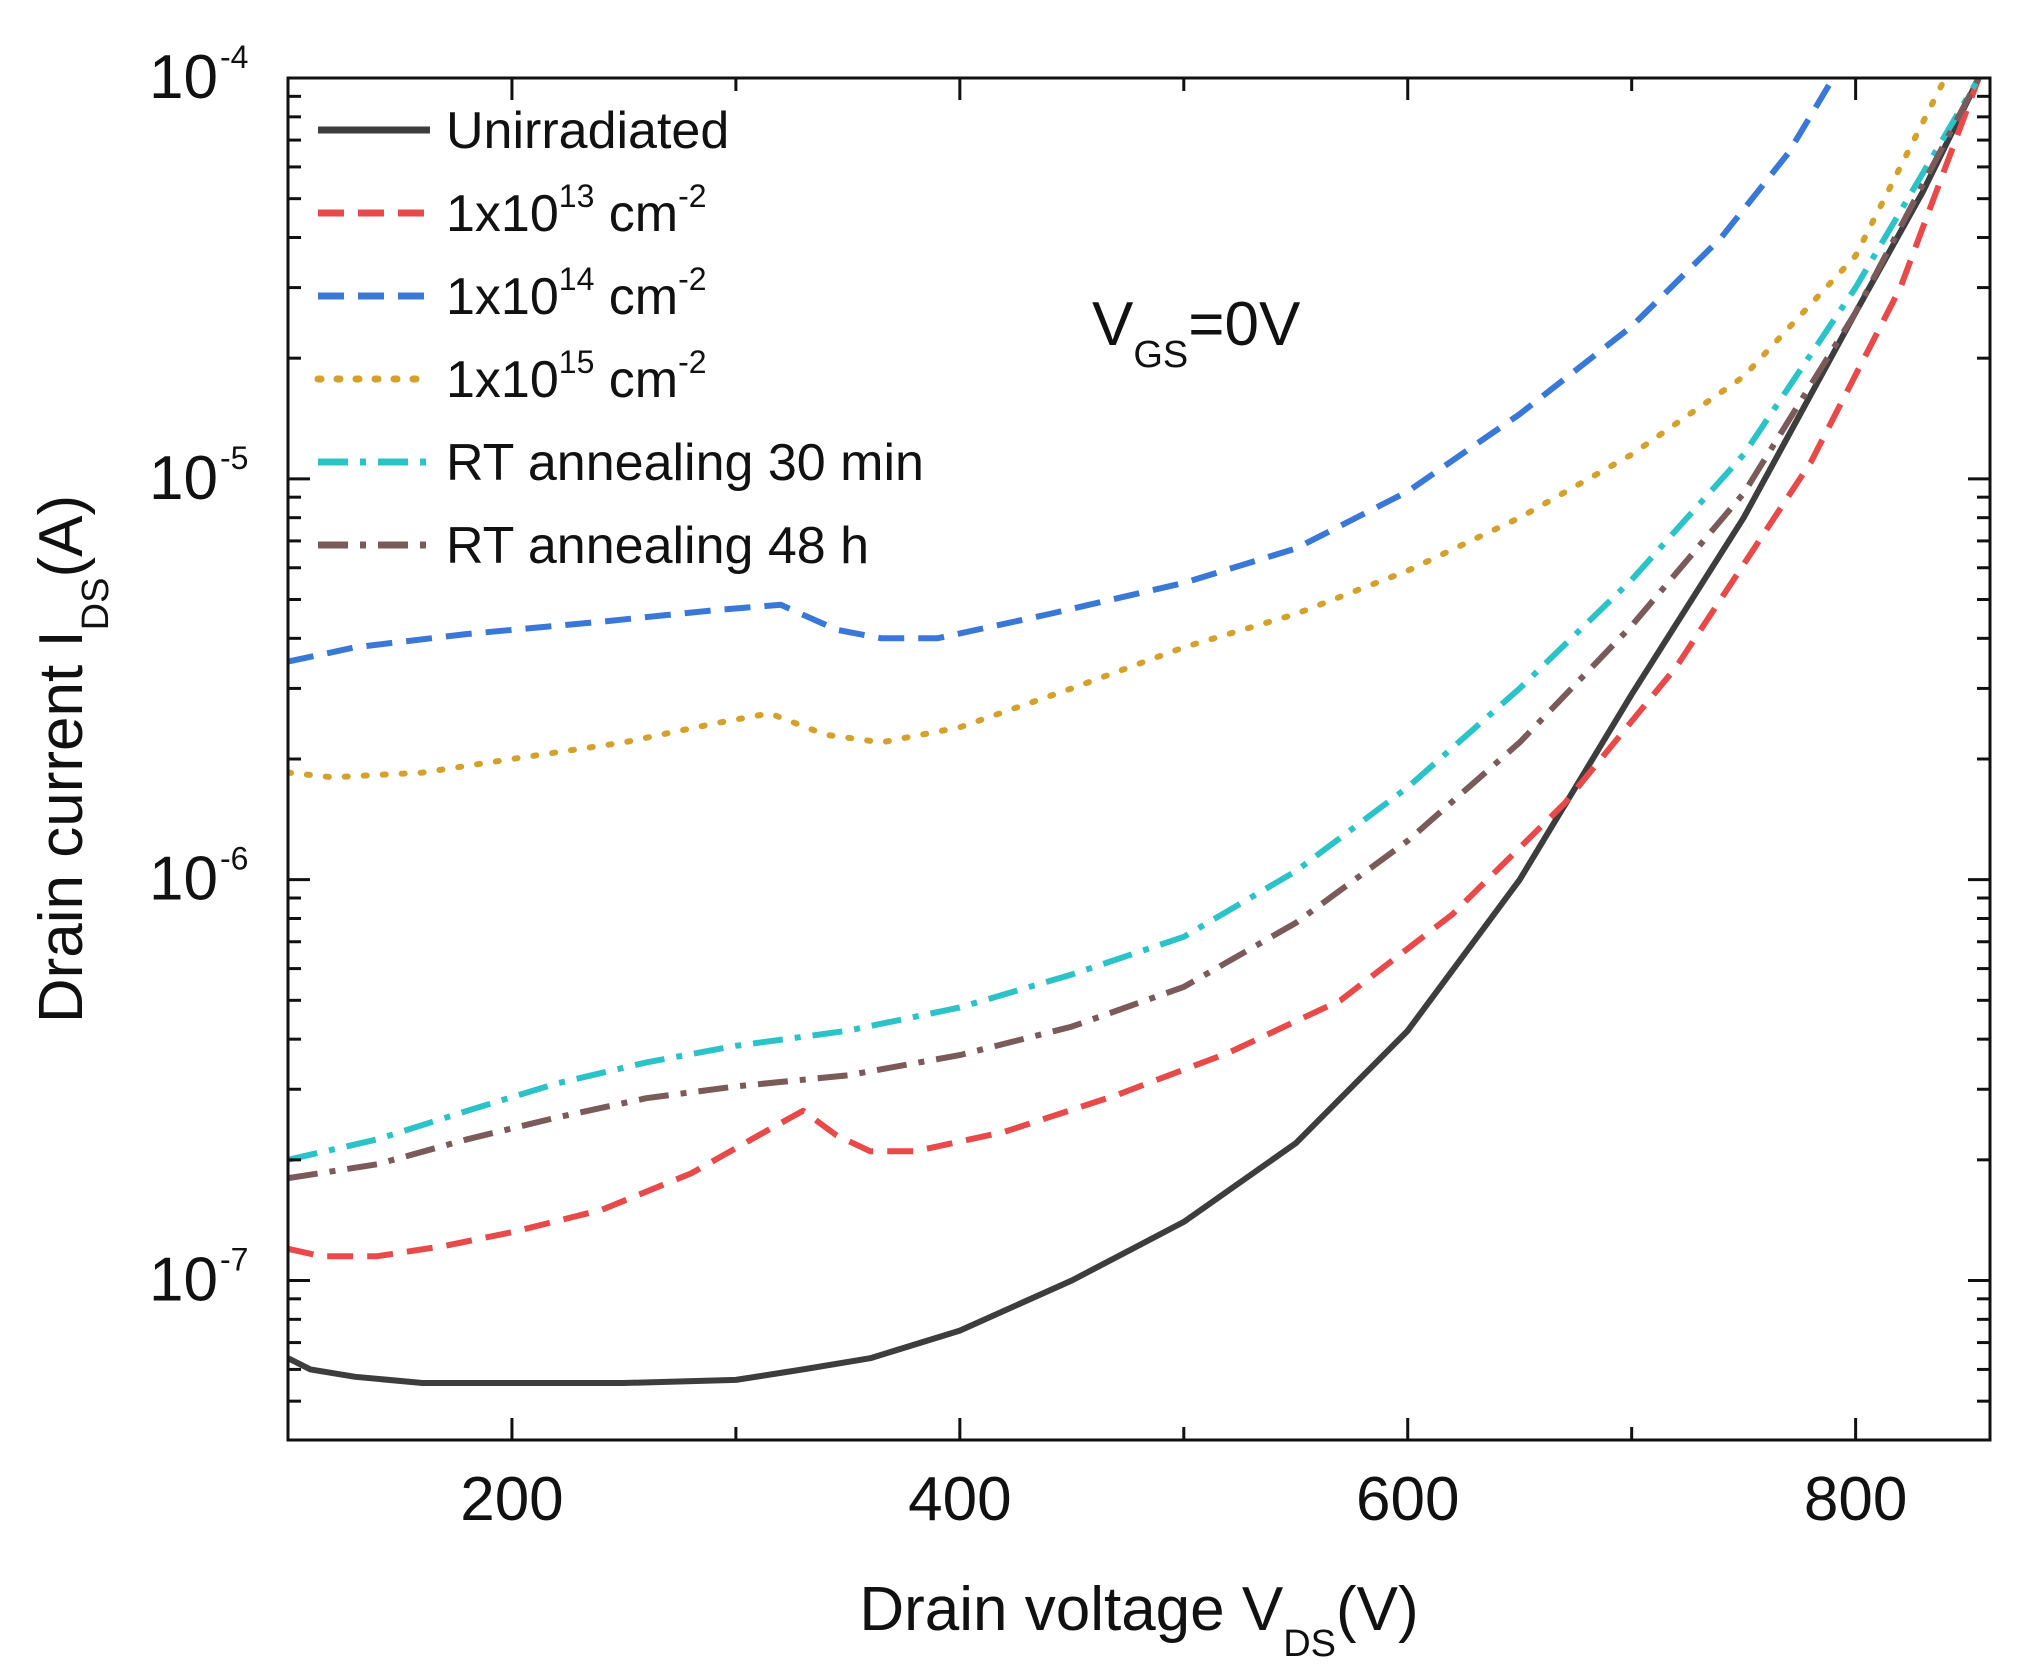 This screenshot has height=1668, width=2025. I want to click on y-tick-exponent: -7, so click(234, 1259).